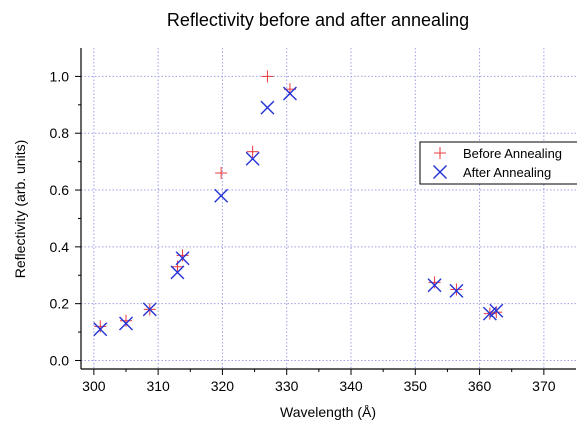 Image resolution: width=577 pixels, height=421 pixels. What do you see at coordinates (328, 412) in the screenshot?
I see `x-axis-label: Wavelength (Å)` at bounding box center [328, 412].